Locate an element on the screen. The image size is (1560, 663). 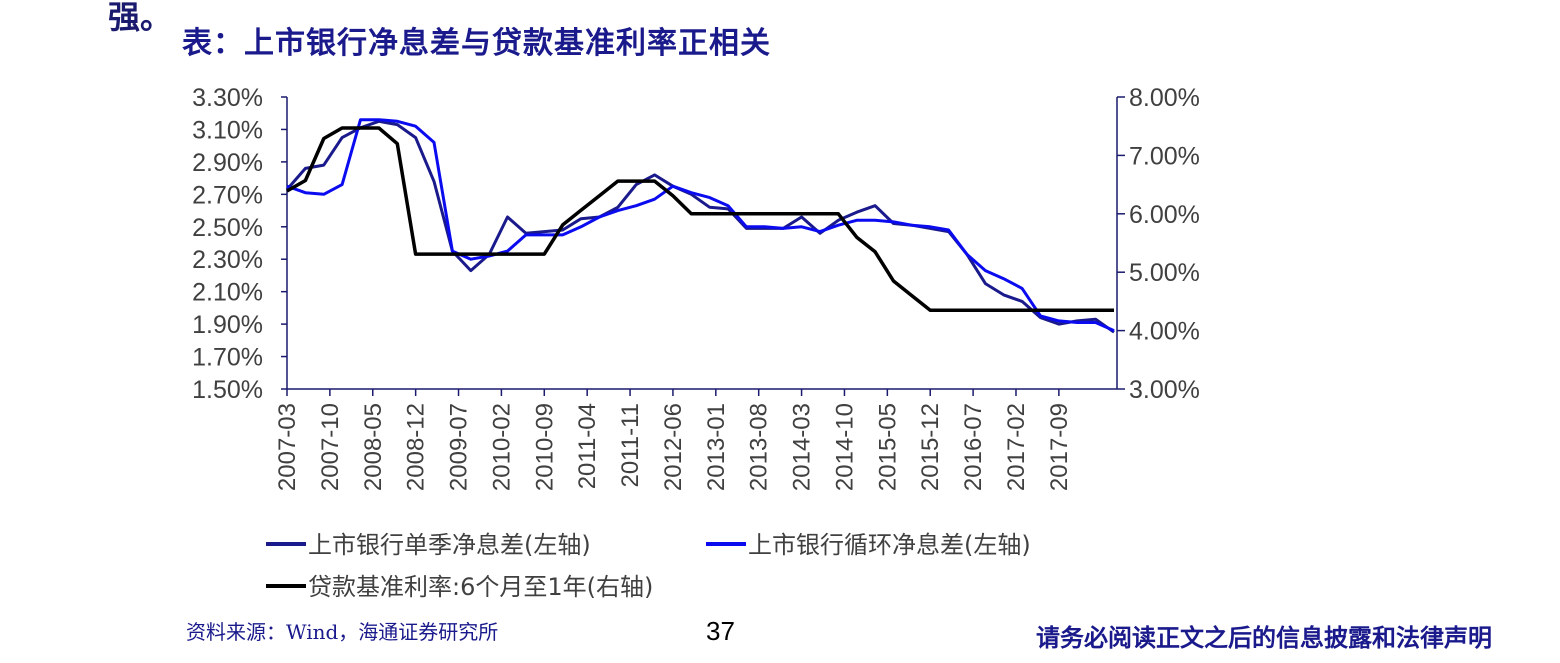
x-tick-label: 2013-01 is located at coordinates (716, 447).